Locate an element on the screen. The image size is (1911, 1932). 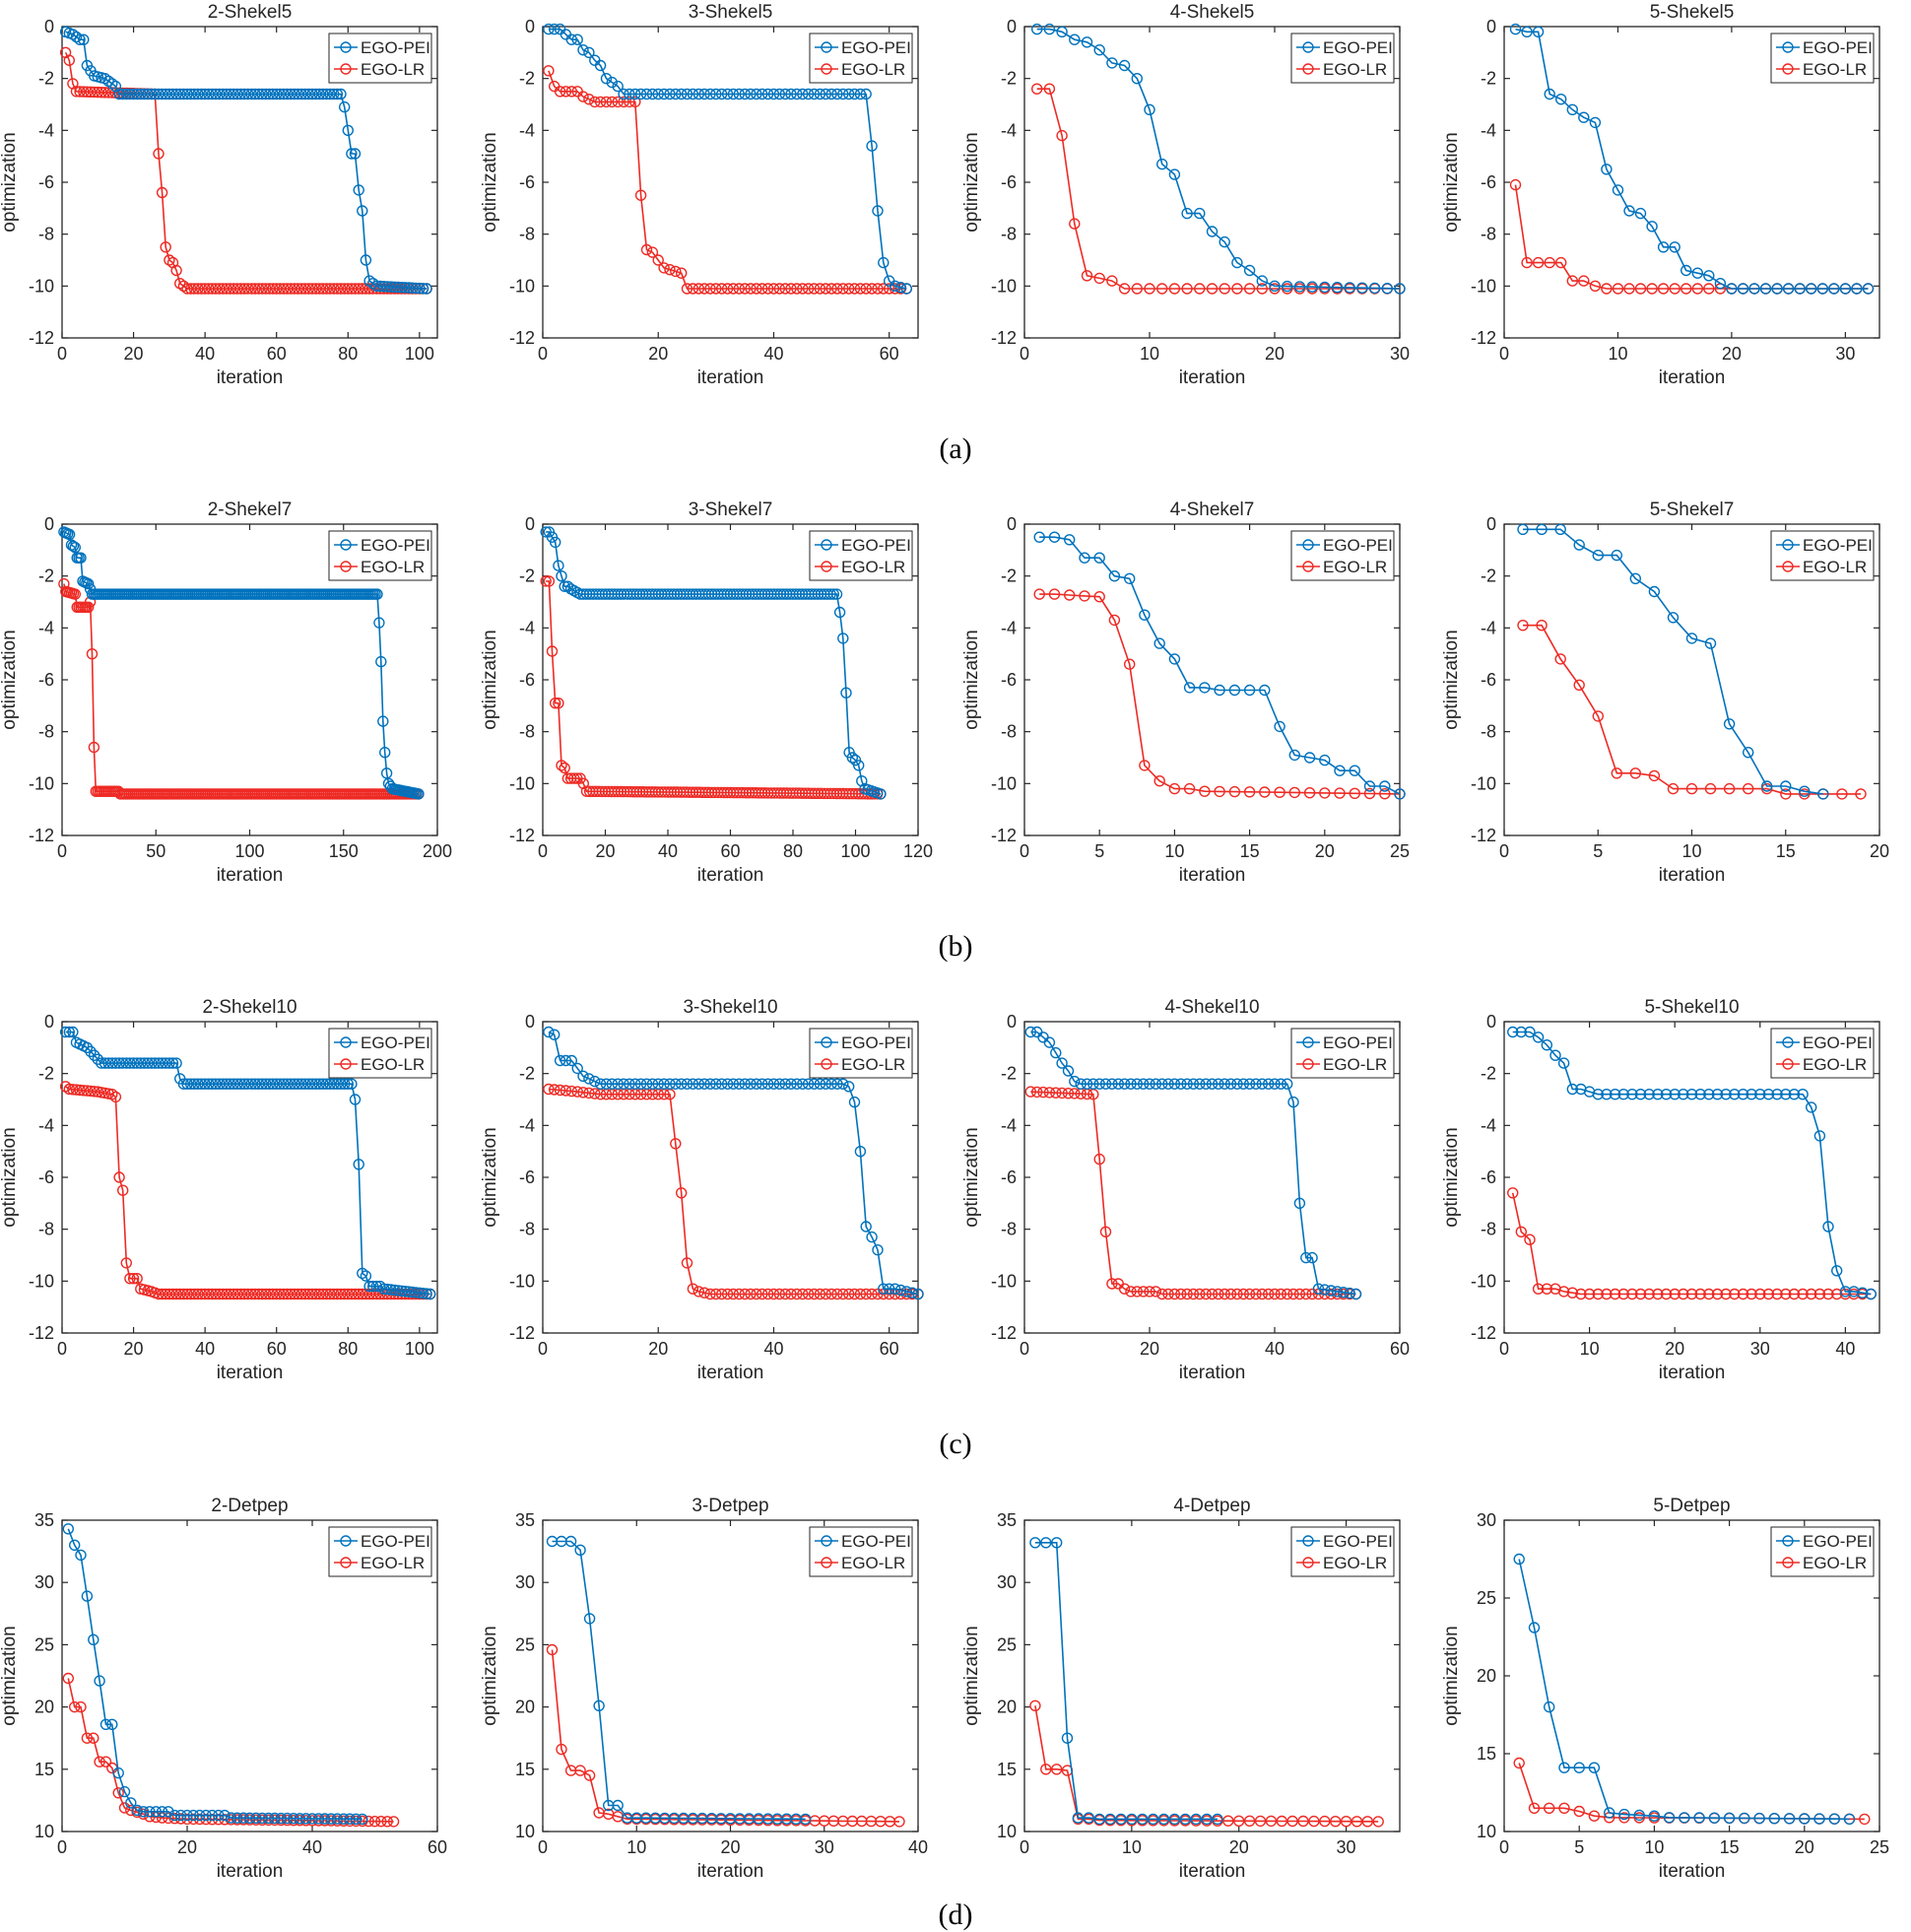
x-tick-label: 20 is located at coordinates (1674, 1349).